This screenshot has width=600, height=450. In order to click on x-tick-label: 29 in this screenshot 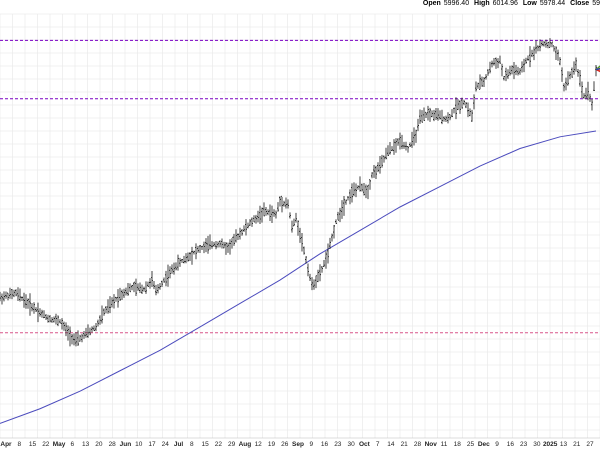, I will do `click(232, 444)`.